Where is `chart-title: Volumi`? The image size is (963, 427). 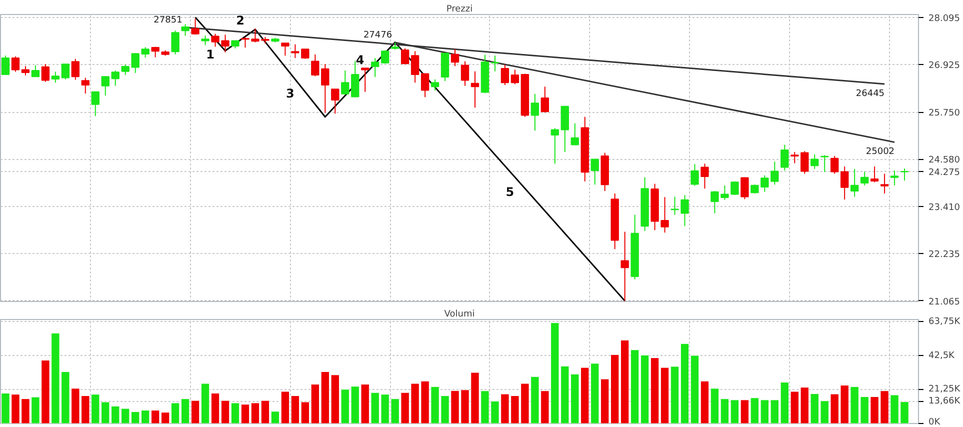 chart-title: Volumi is located at coordinates (459, 315).